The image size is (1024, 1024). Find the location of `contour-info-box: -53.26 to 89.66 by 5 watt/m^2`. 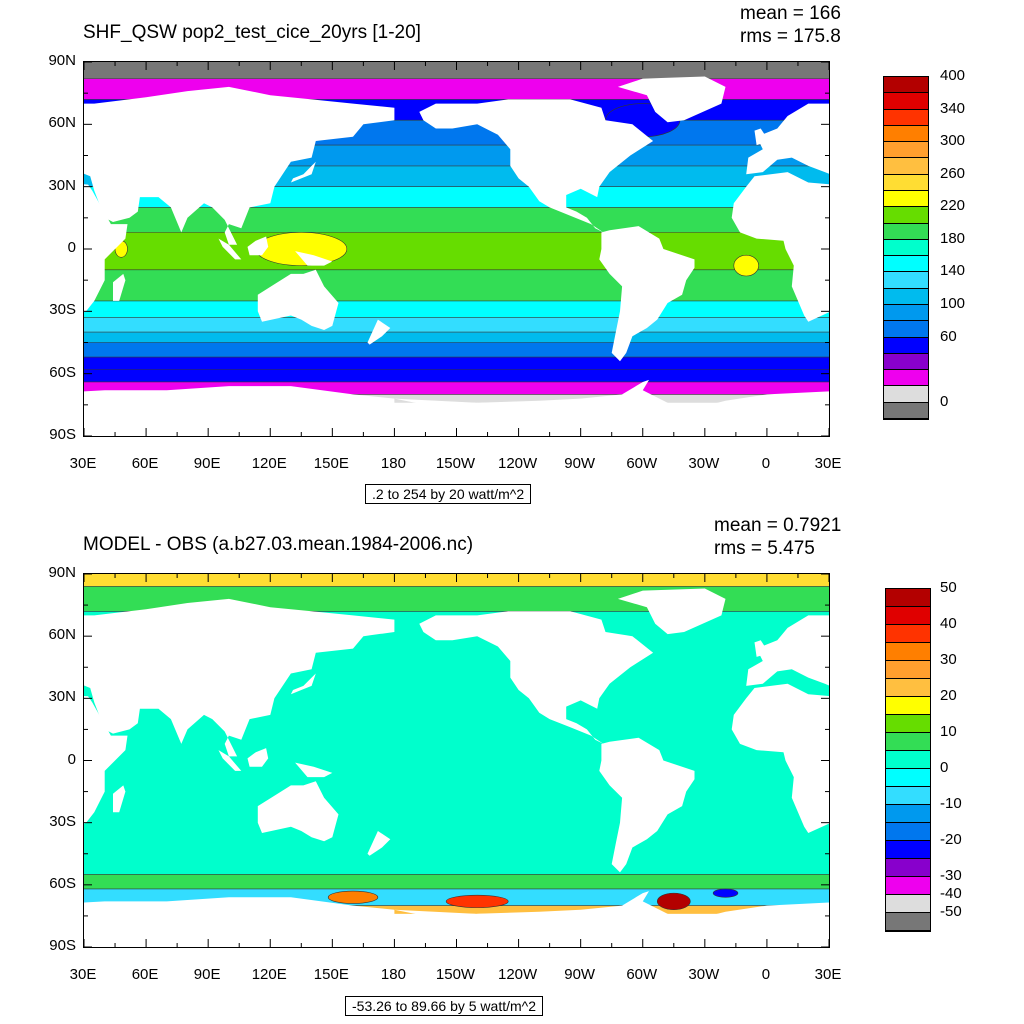

contour-info-box: -53.26 to 89.66 by 5 watt/m^2 is located at coordinates (444, 1006).